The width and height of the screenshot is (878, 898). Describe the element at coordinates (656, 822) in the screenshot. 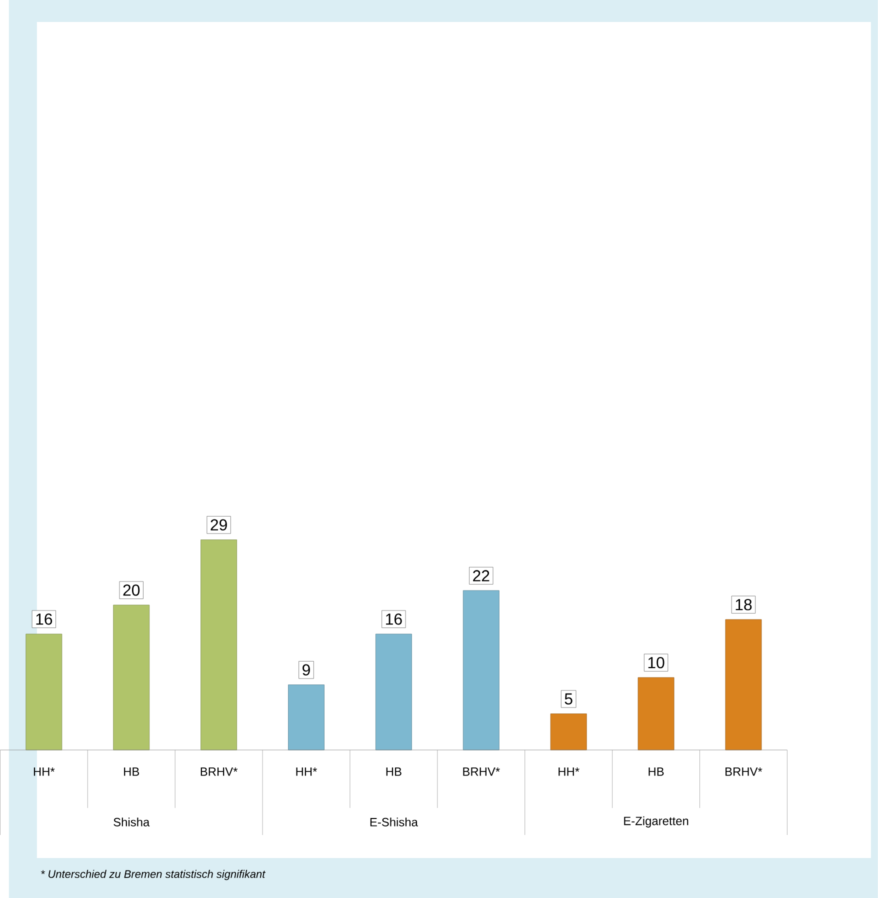

I see `text: E-Zigaretten` at that location.